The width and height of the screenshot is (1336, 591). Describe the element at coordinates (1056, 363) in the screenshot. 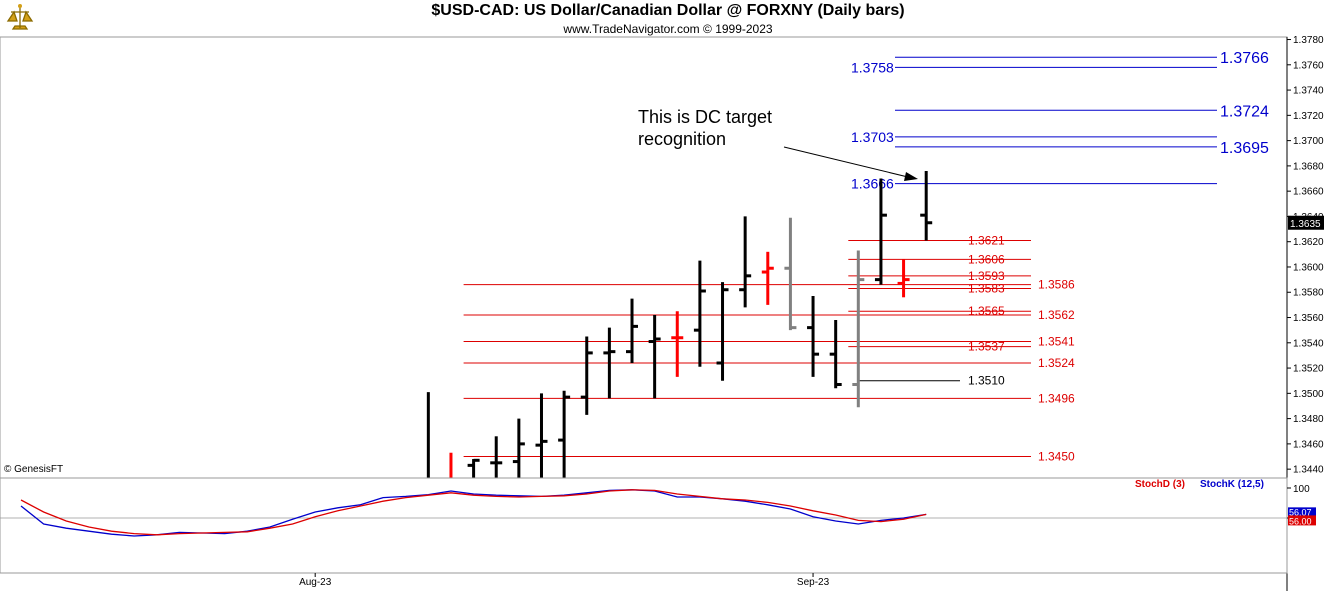

I see `support-resistance-label: 1.3524` at that location.